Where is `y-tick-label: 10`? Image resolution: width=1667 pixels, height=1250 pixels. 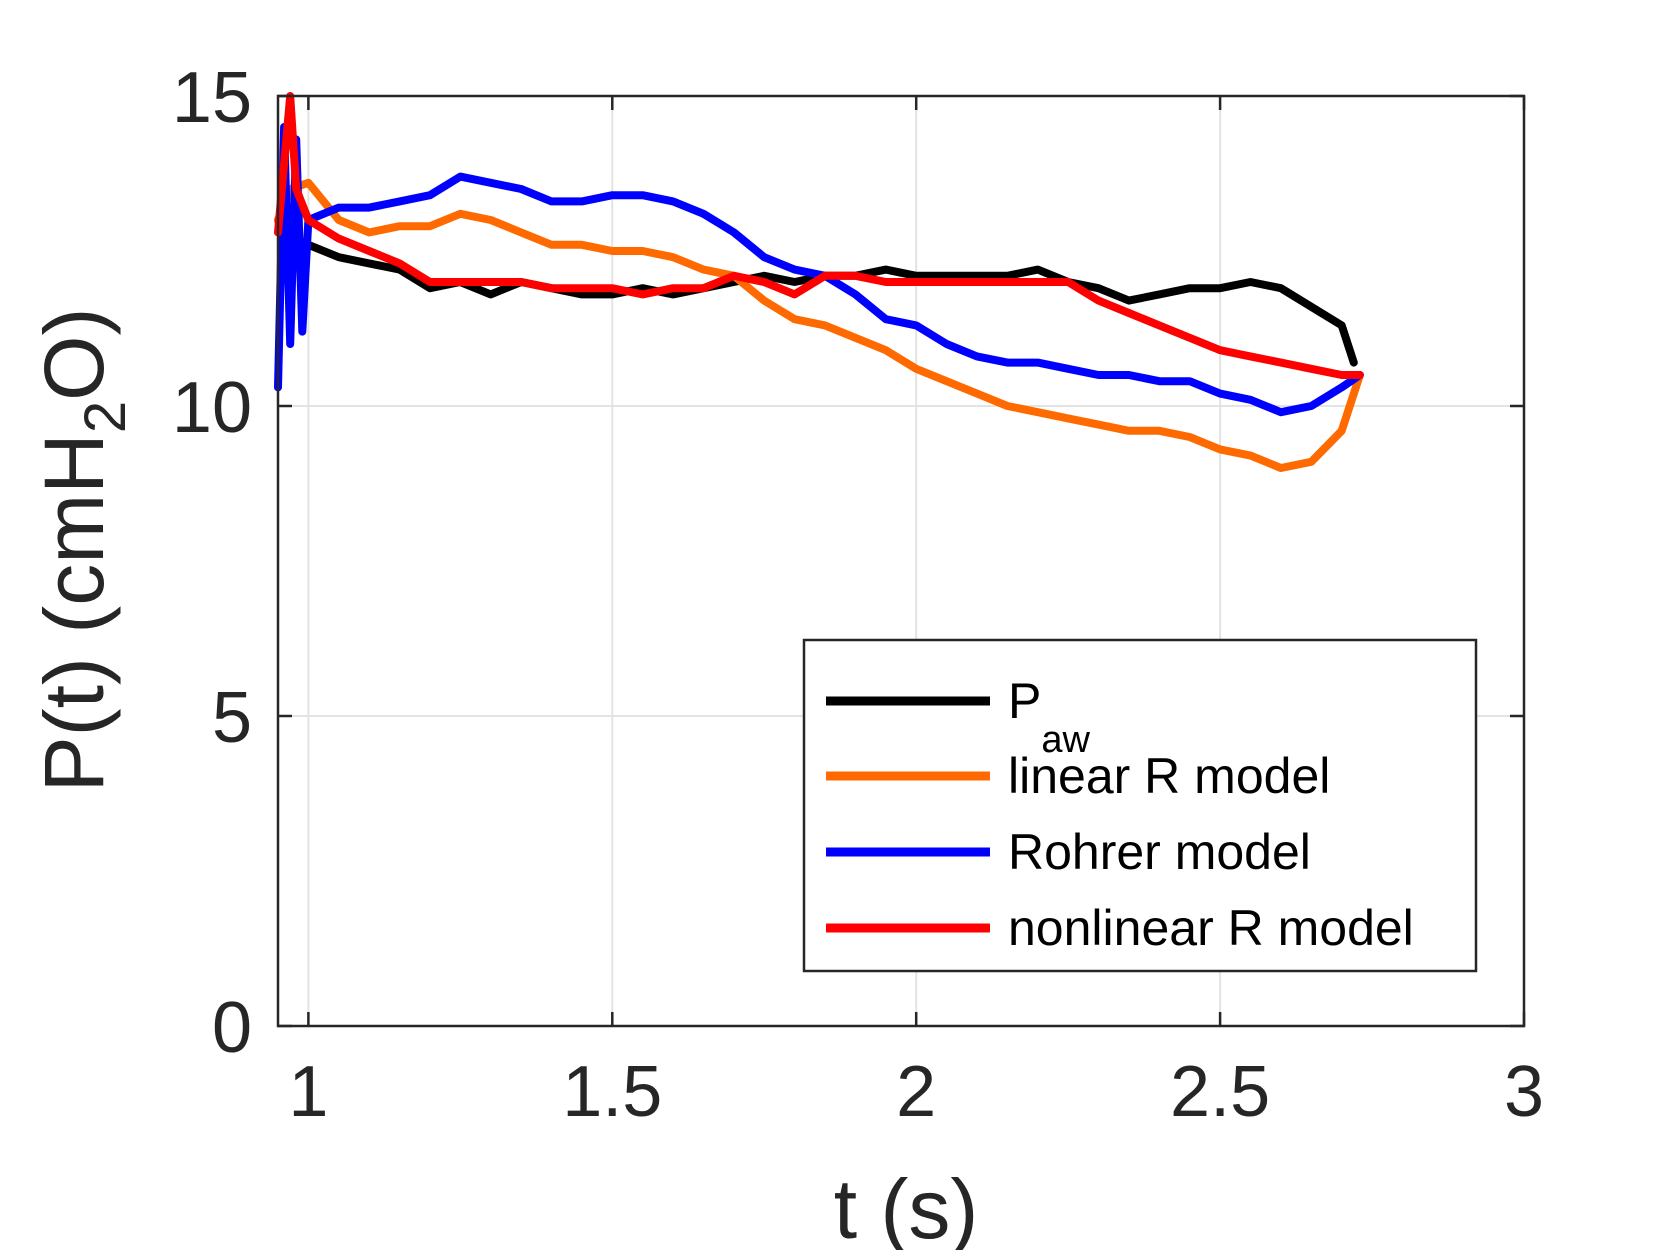 y-tick-label: 10 is located at coordinates (212, 408).